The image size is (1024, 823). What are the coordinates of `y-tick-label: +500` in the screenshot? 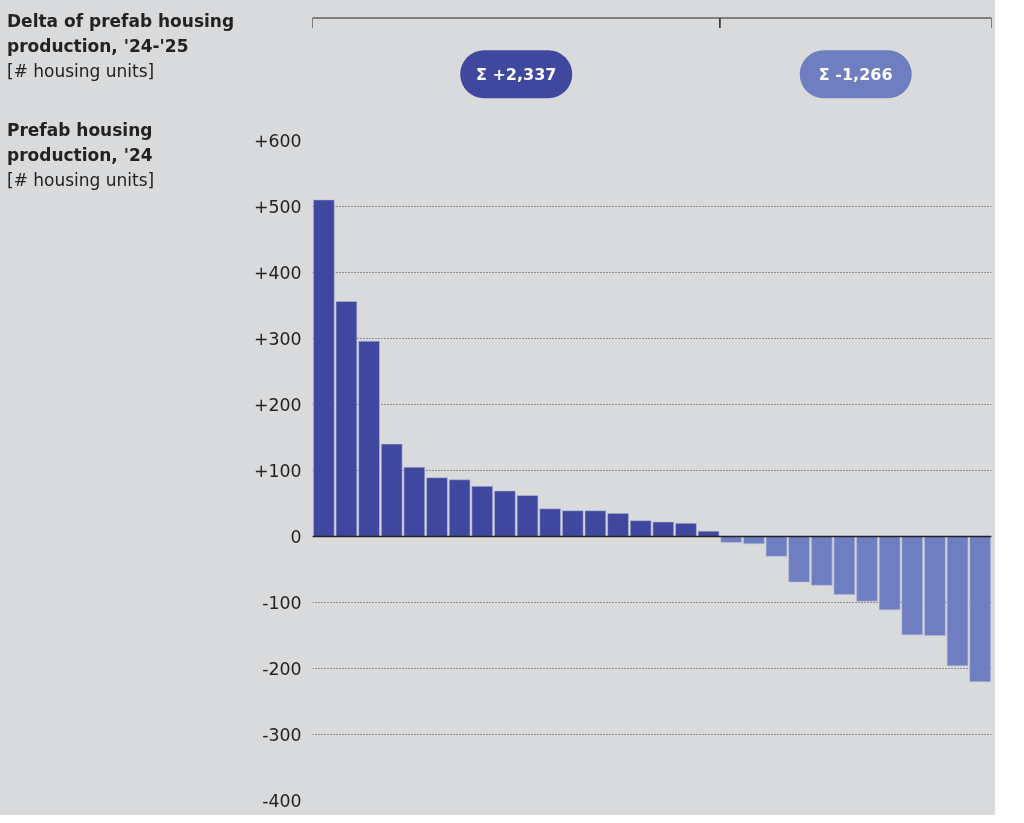 It's located at (277, 207).